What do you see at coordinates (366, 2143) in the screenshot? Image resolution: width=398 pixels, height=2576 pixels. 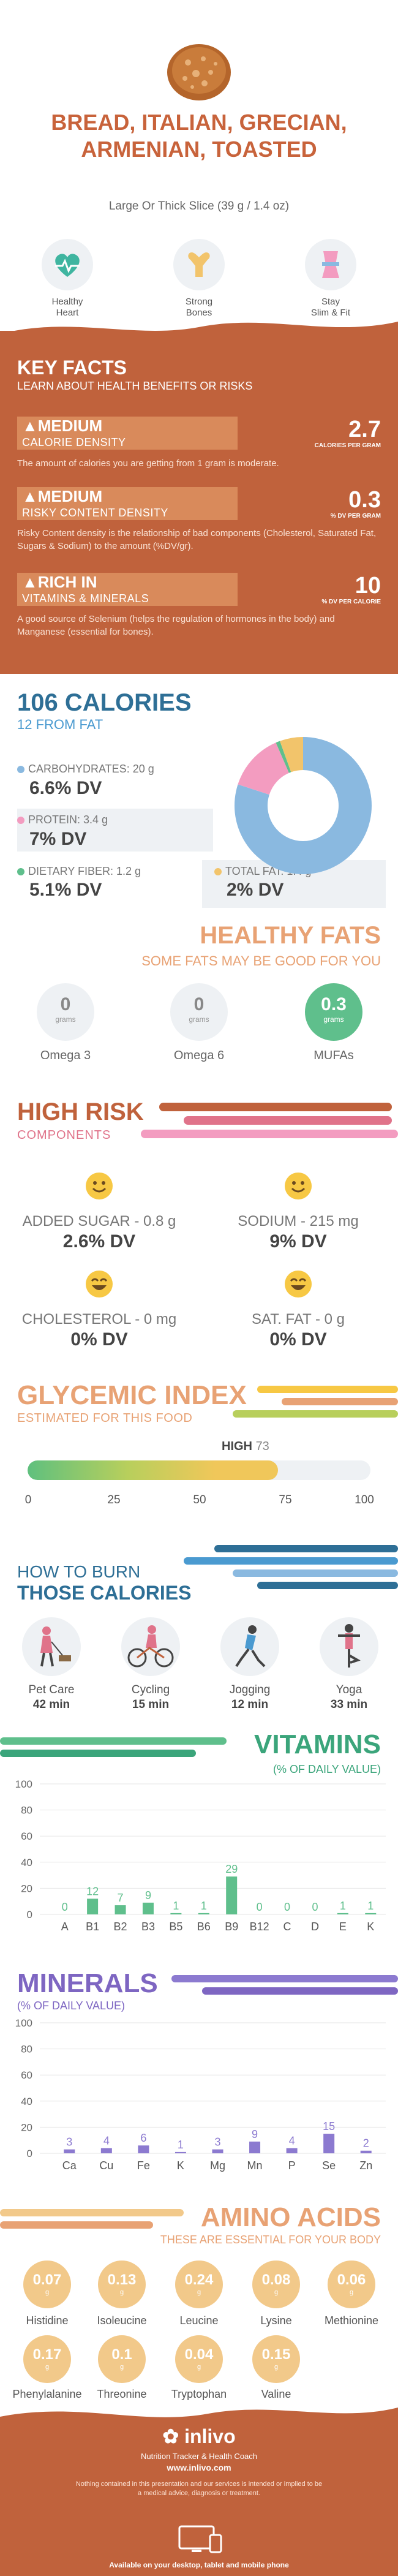 I see `bar-value-label: 2` at bounding box center [366, 2143].